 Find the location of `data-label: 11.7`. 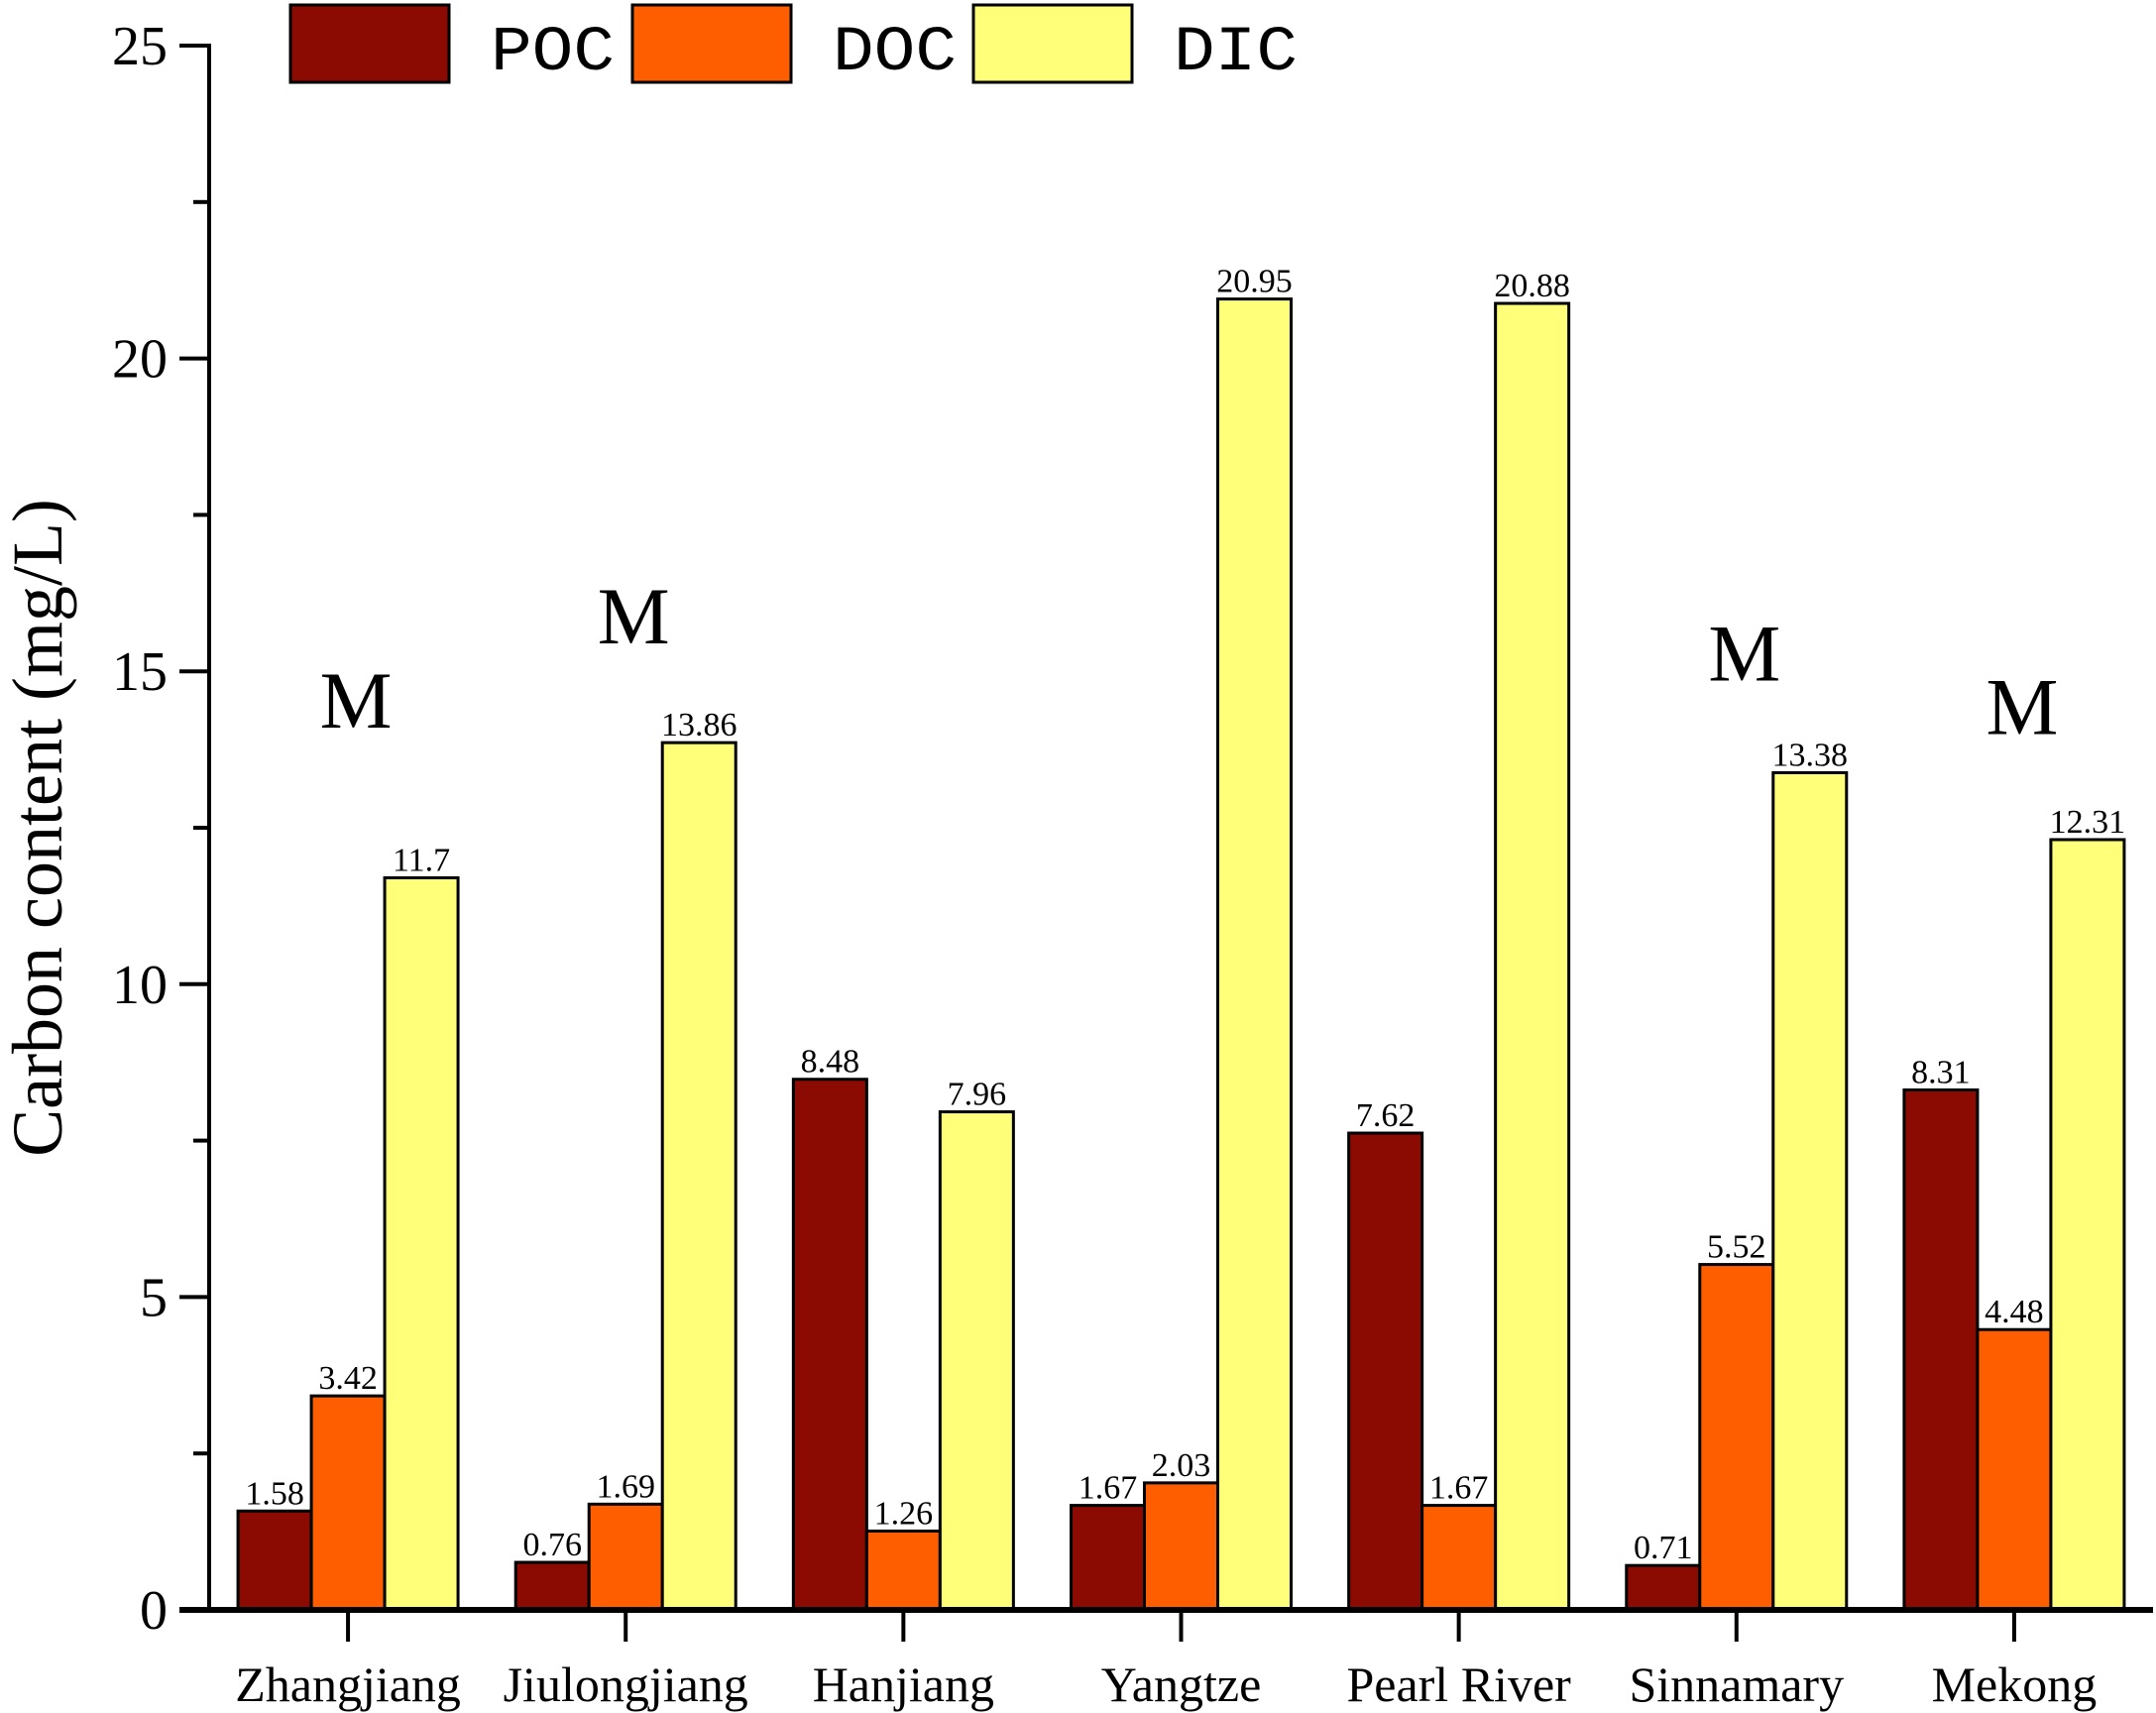

data-label: 11.7 is located at coordinates (421, 860).